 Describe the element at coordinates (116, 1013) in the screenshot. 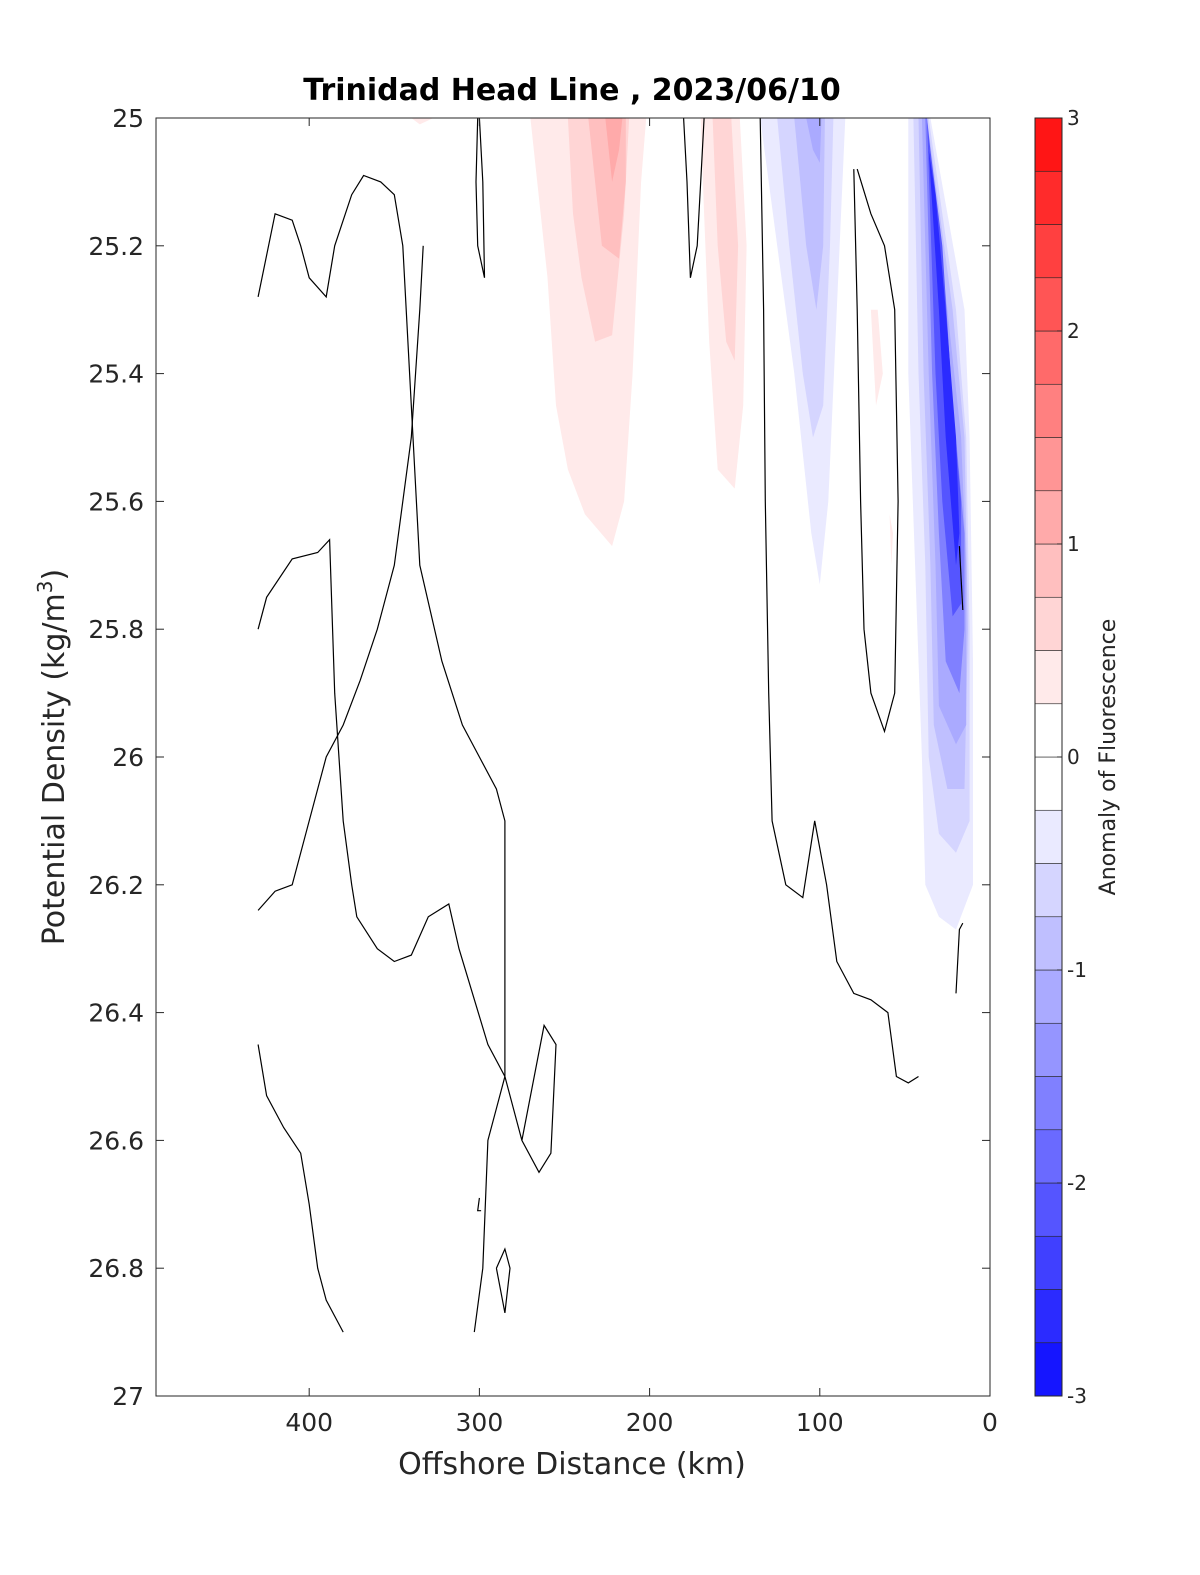

I see `y-tick-label: 26.4` at that location.